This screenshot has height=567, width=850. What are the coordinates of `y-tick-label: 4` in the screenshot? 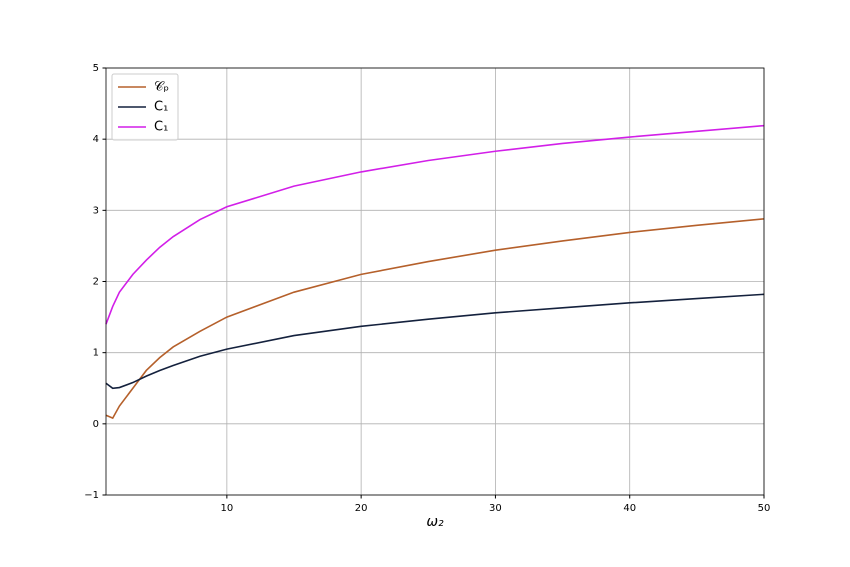 It's located at (96, 139).